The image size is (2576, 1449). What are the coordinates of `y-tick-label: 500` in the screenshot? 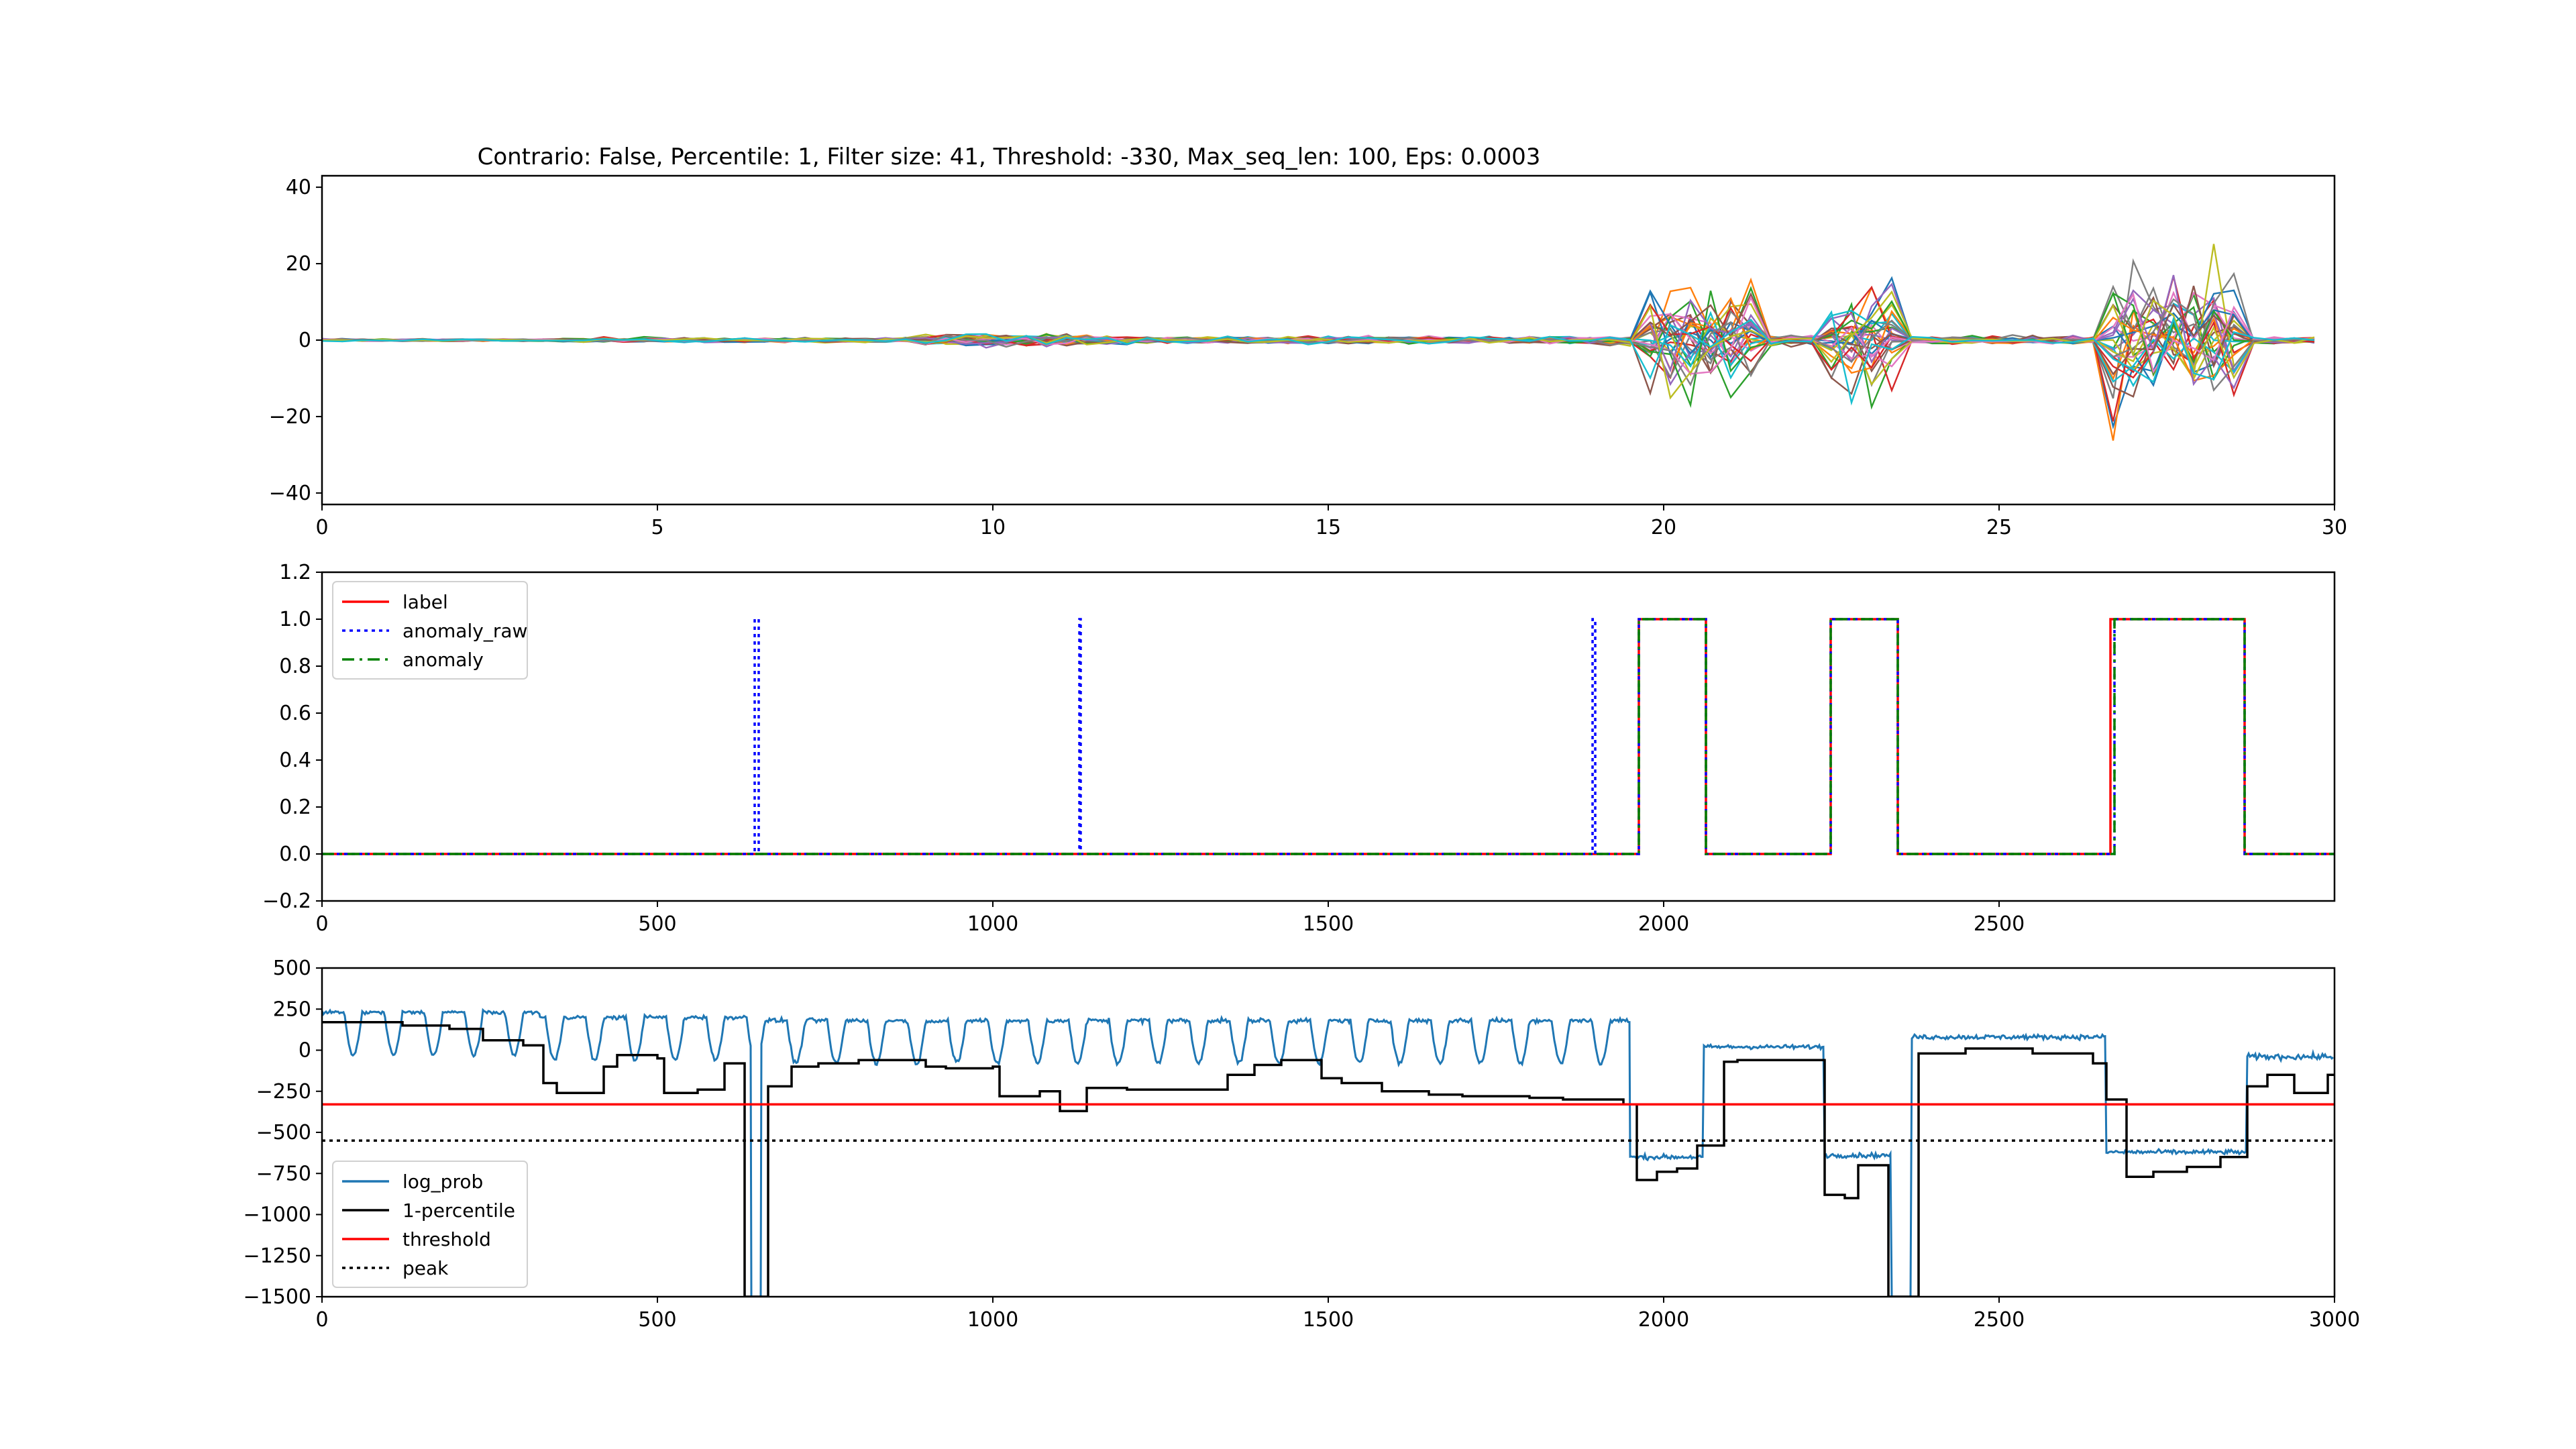 It's located at (292, 968).